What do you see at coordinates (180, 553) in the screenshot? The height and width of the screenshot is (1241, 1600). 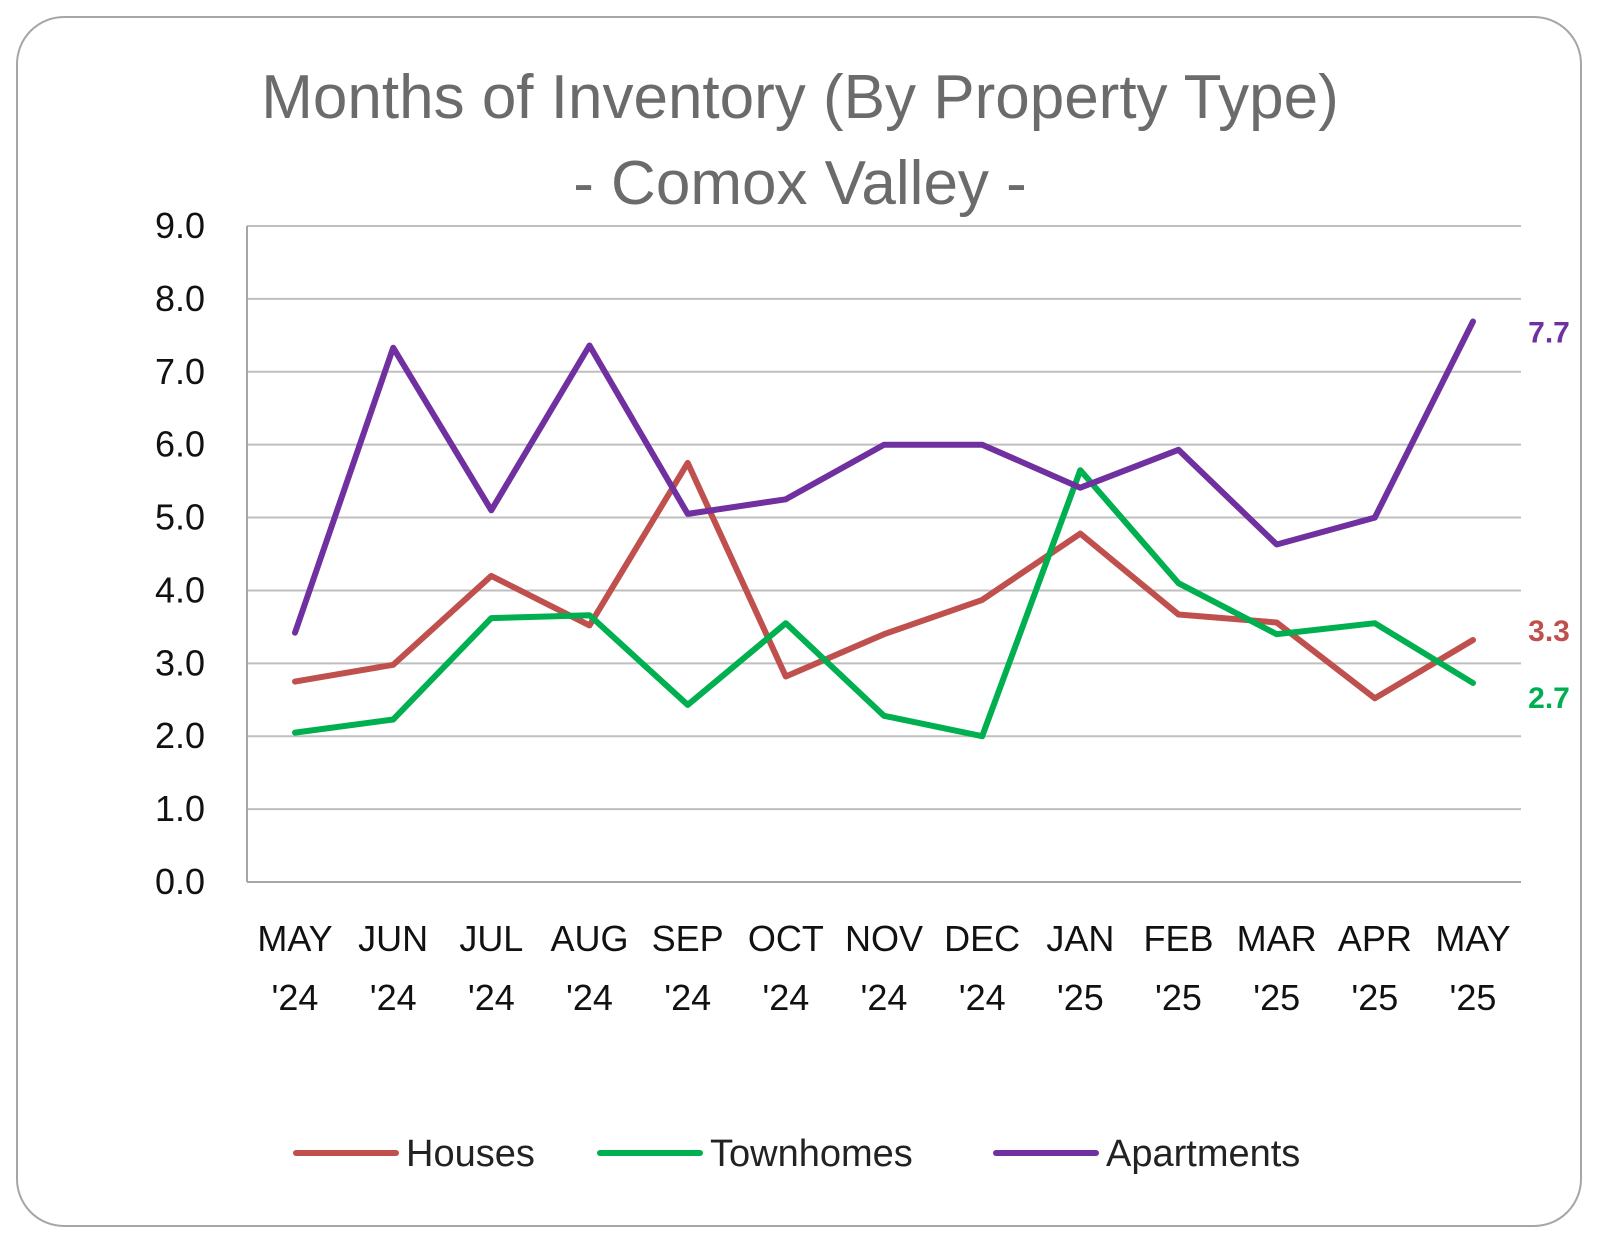 I see `y-axis-tick-labels: 0.0 1.0 2.0 3.0 4.0 5.0 6.0 7.0 8.0 9.0` at bounding box center [180, 553].